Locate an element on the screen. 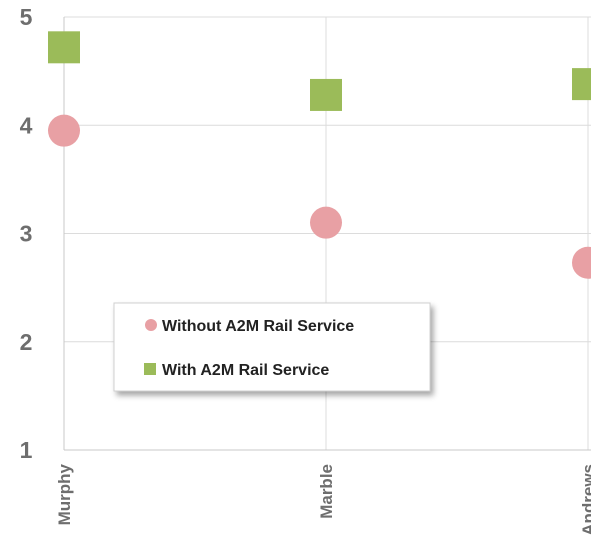  y-tick-label-2: 2 is located at coordinates (26, 342).